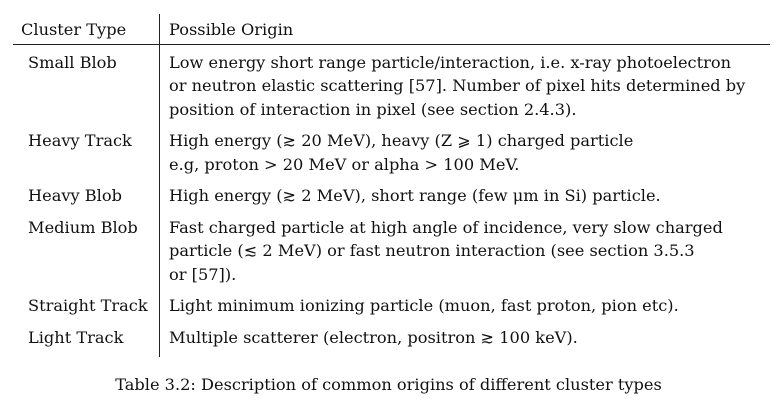  I want to click on origin-line: or [57])., so click(203, 274).